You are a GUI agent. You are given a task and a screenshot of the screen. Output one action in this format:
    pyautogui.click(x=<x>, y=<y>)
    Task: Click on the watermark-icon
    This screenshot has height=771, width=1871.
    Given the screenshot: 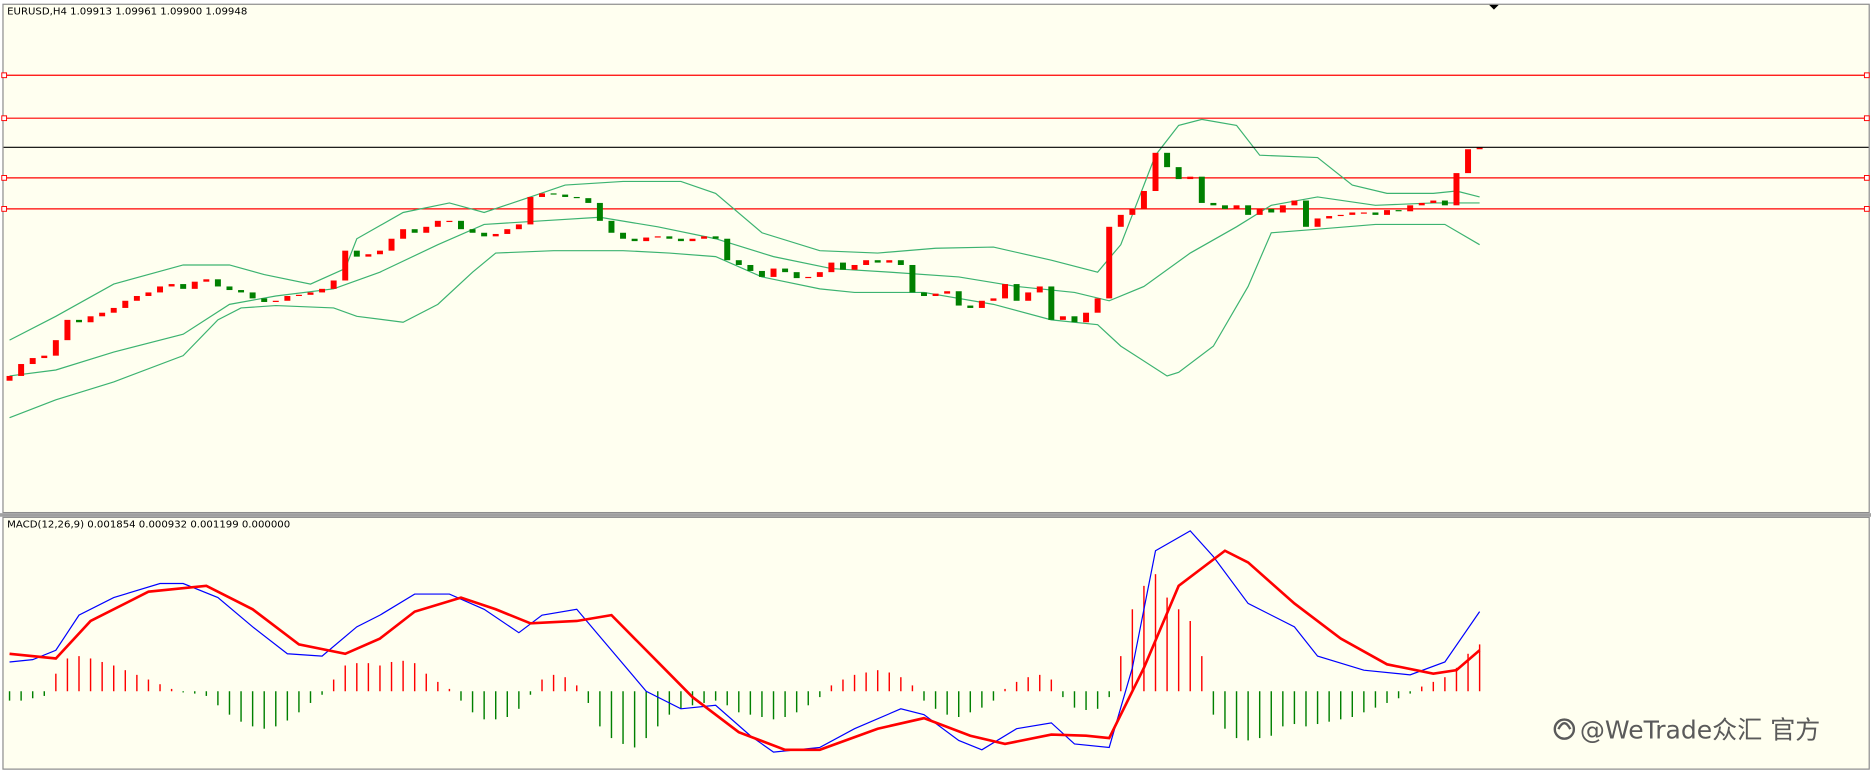 What is the action you would take?
    pyautogui.click(x=1564, y=729)
    